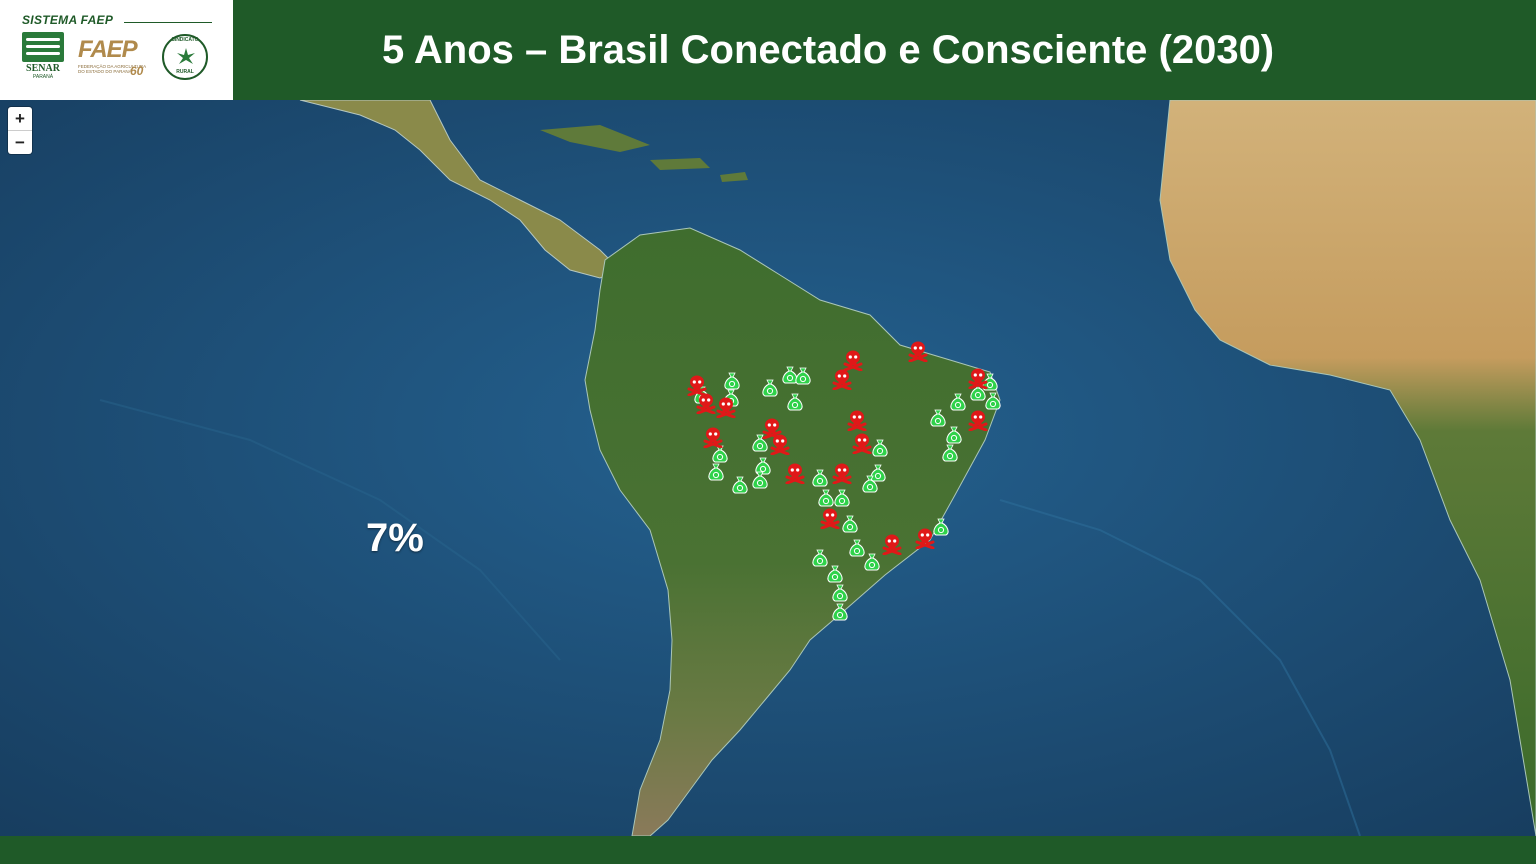 Image resolution: width=1536 pixels, height=864 pixels. I want to click on caribbean-islands, so click(644, 153).